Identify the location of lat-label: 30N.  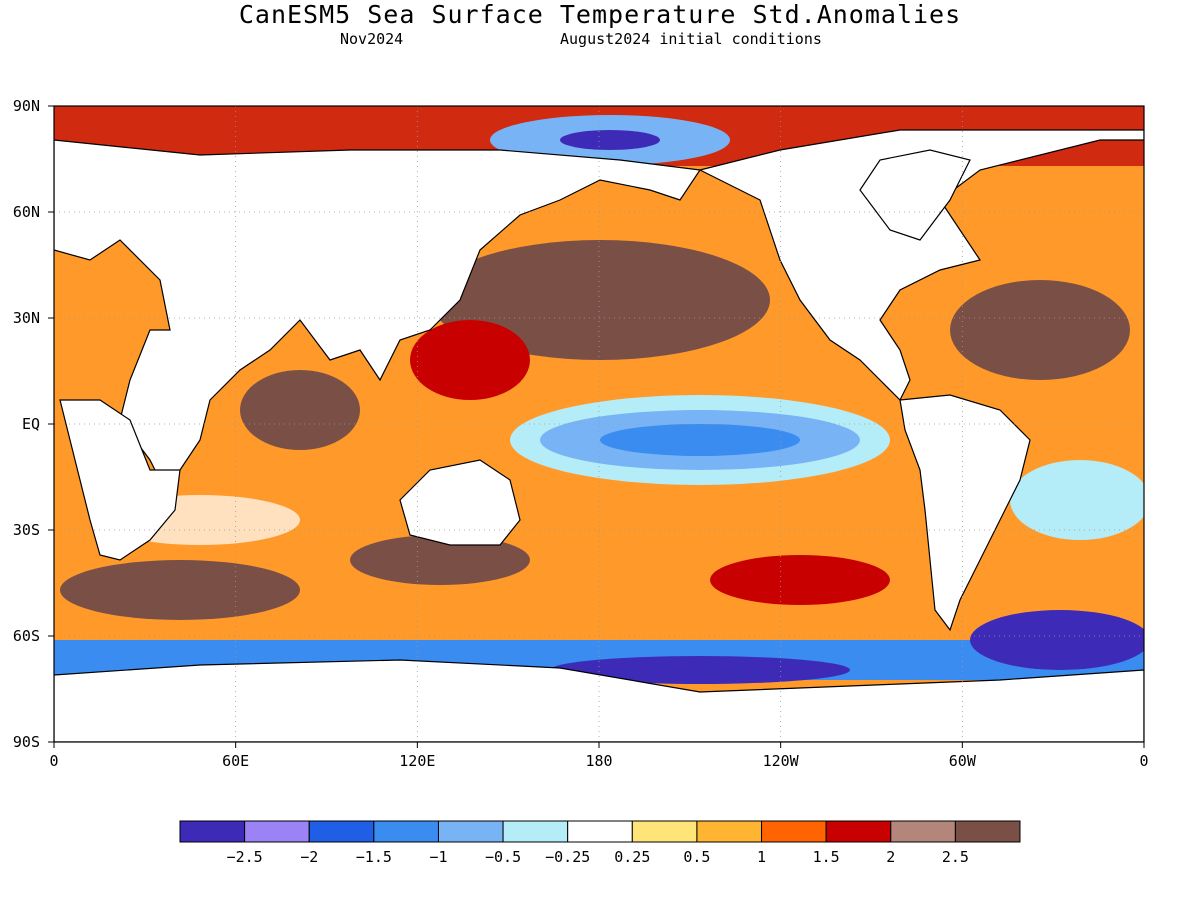
(26, 318).